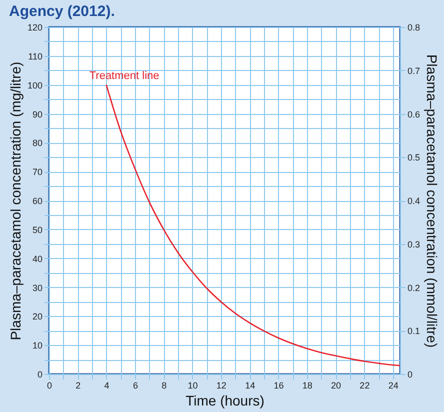 The width and height of the screenshot is (444, 412). Describe the element at coordinates (37, 317) in the screenshot. I see `y-tick-label: 20` at that location.